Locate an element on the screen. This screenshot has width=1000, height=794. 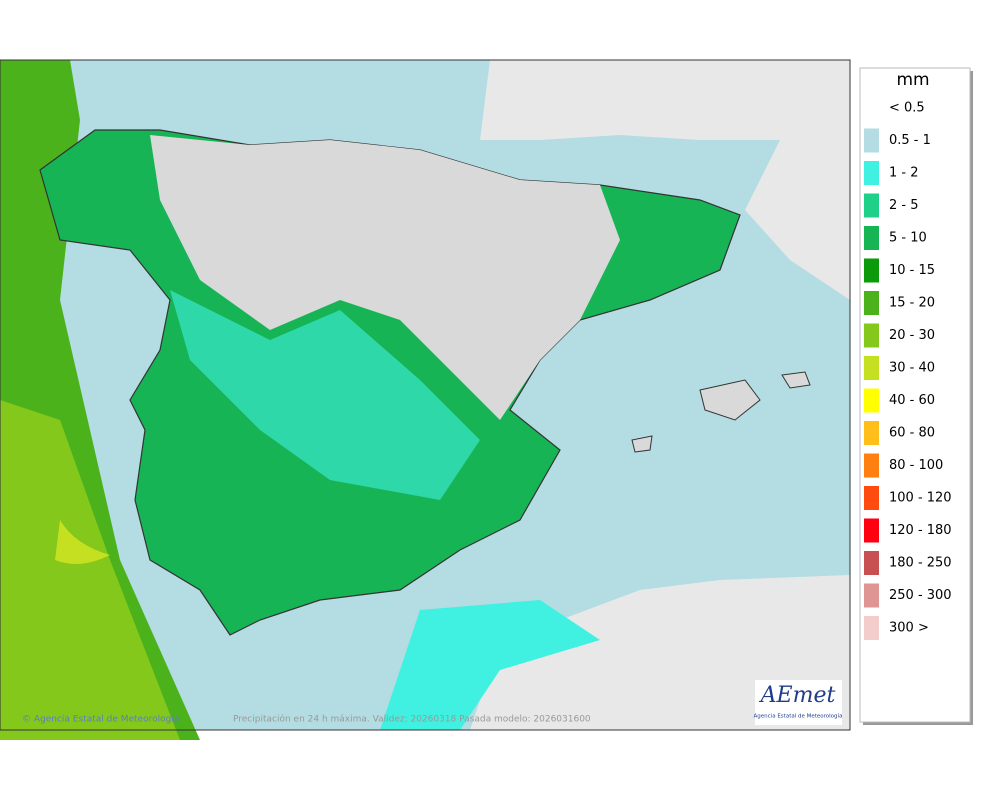
copyright: © Agencia Estatal de Meteorología is located at coordinates (100, 720).